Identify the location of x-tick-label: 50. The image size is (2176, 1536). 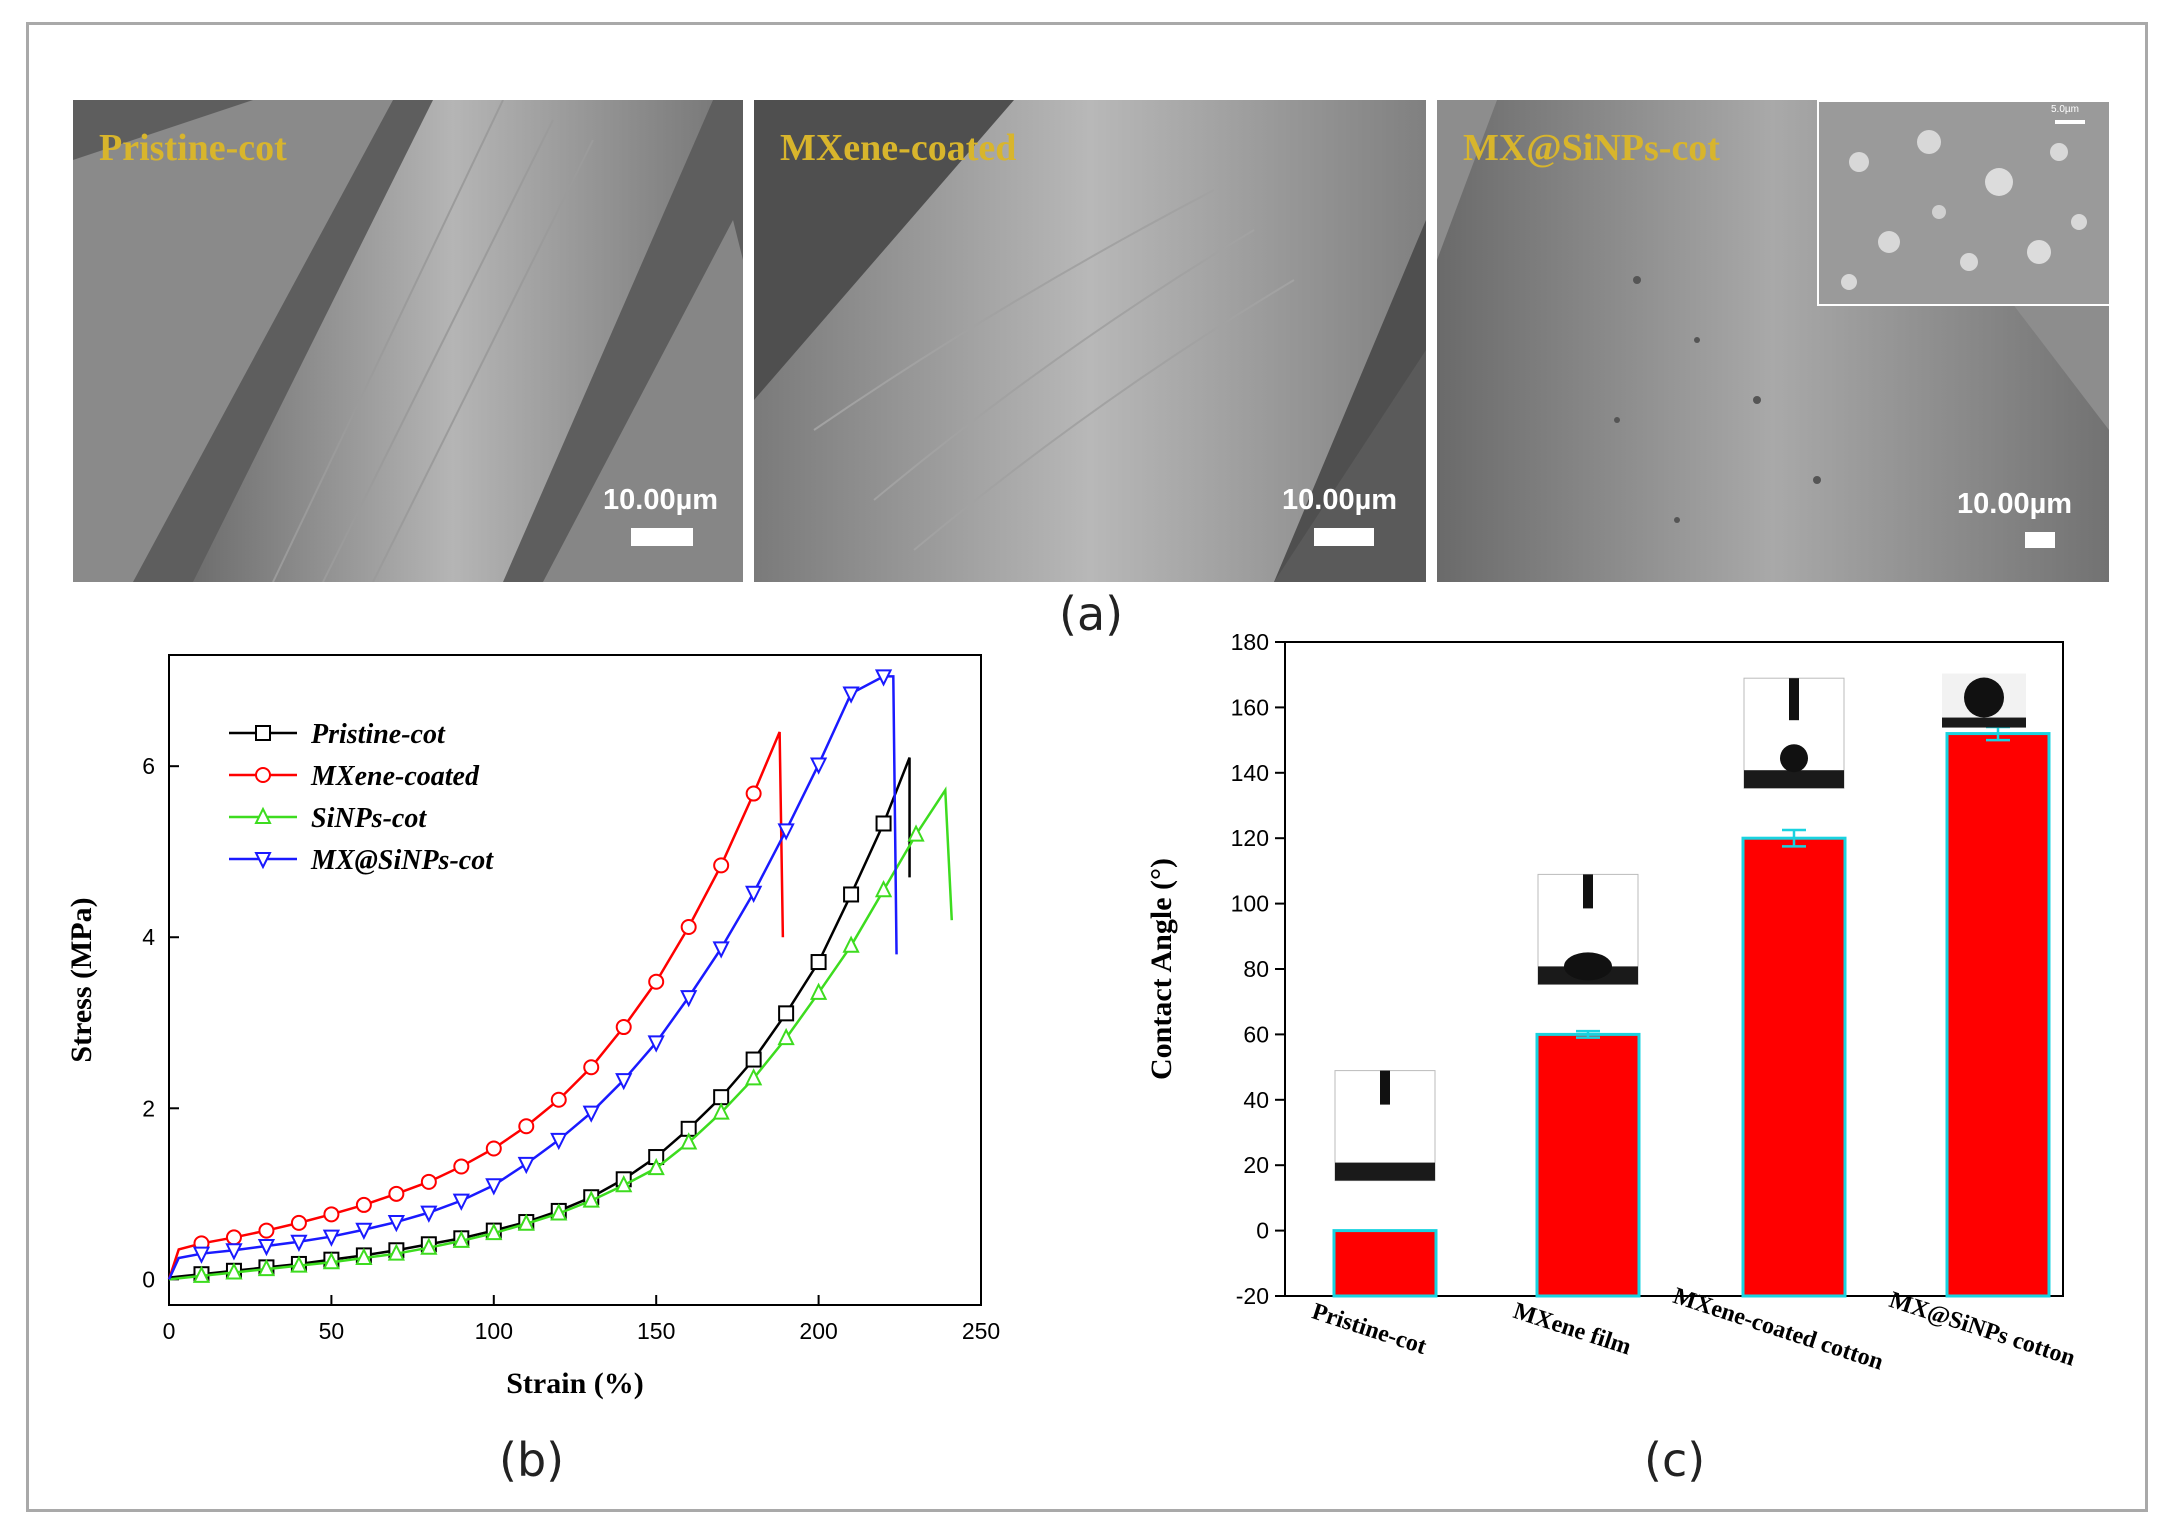
(332, 1331).